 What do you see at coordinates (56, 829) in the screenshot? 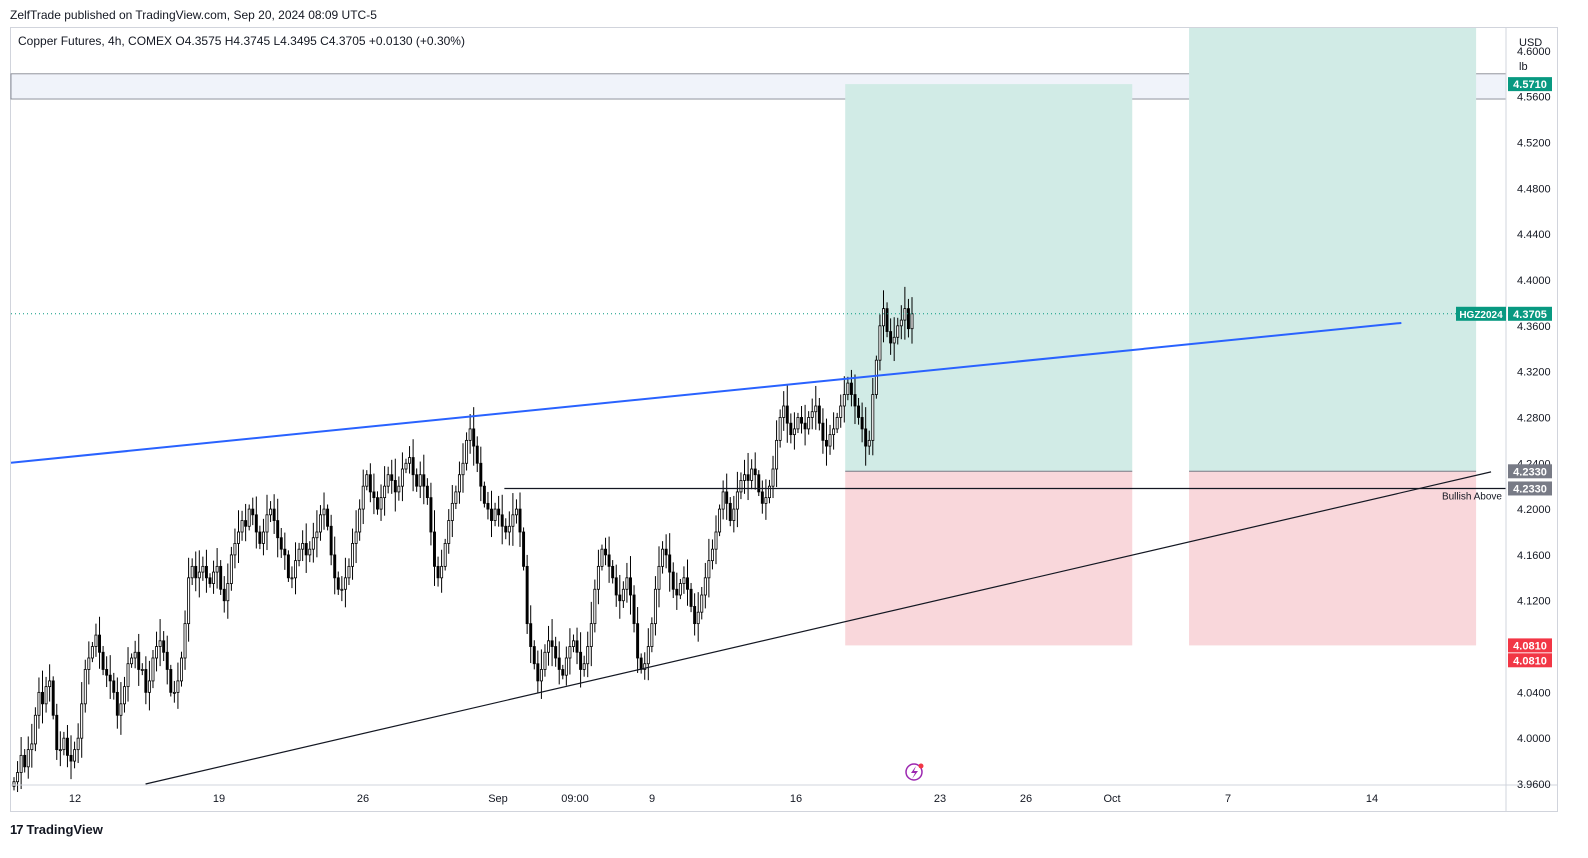
I see `tradingview-logo: 17 TradingView` at bounding box center [56, 829].